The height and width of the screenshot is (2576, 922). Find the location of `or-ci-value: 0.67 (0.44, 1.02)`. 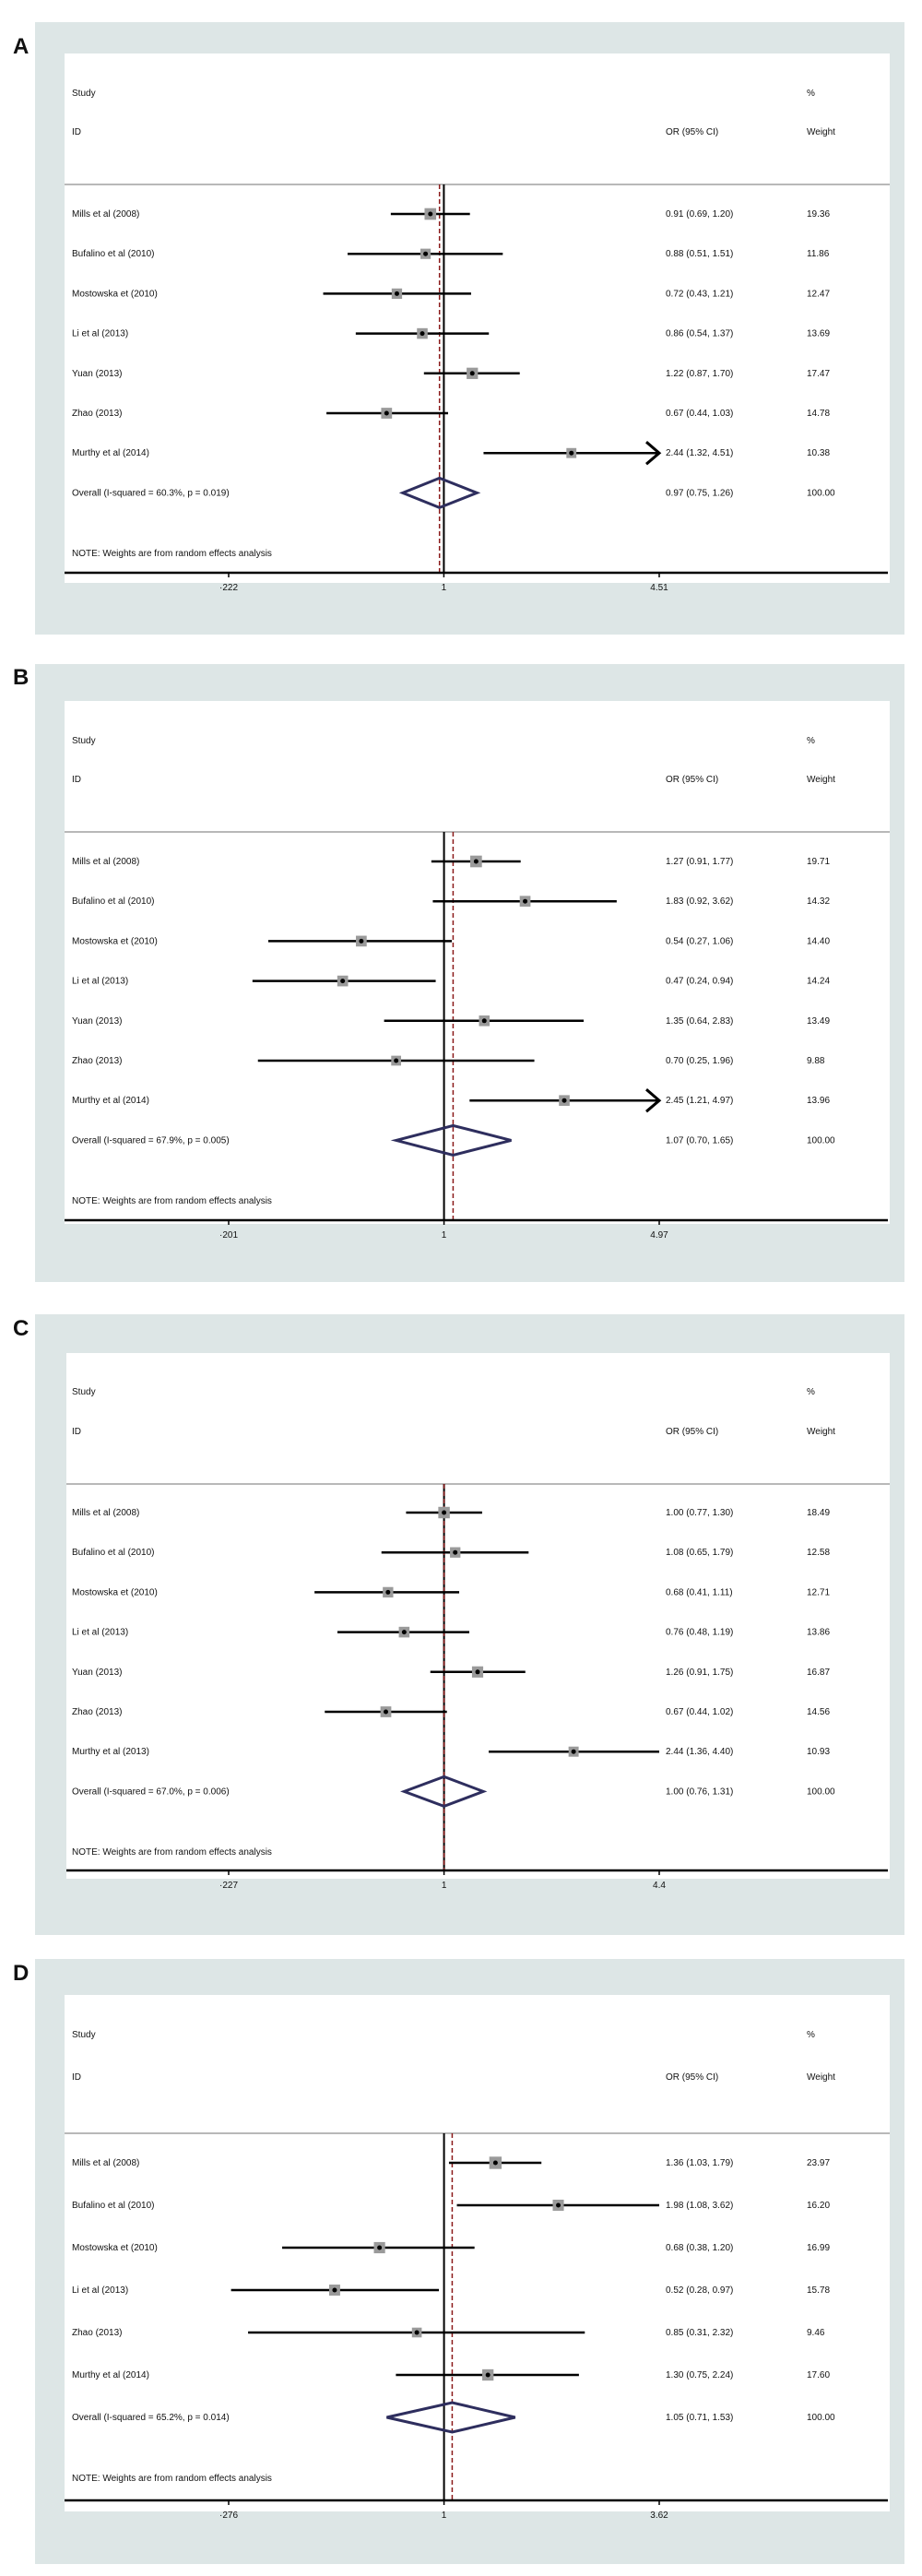

or-ci-value: 0.67 (0.44, 1.02) is located at coordinates (700, 1712).